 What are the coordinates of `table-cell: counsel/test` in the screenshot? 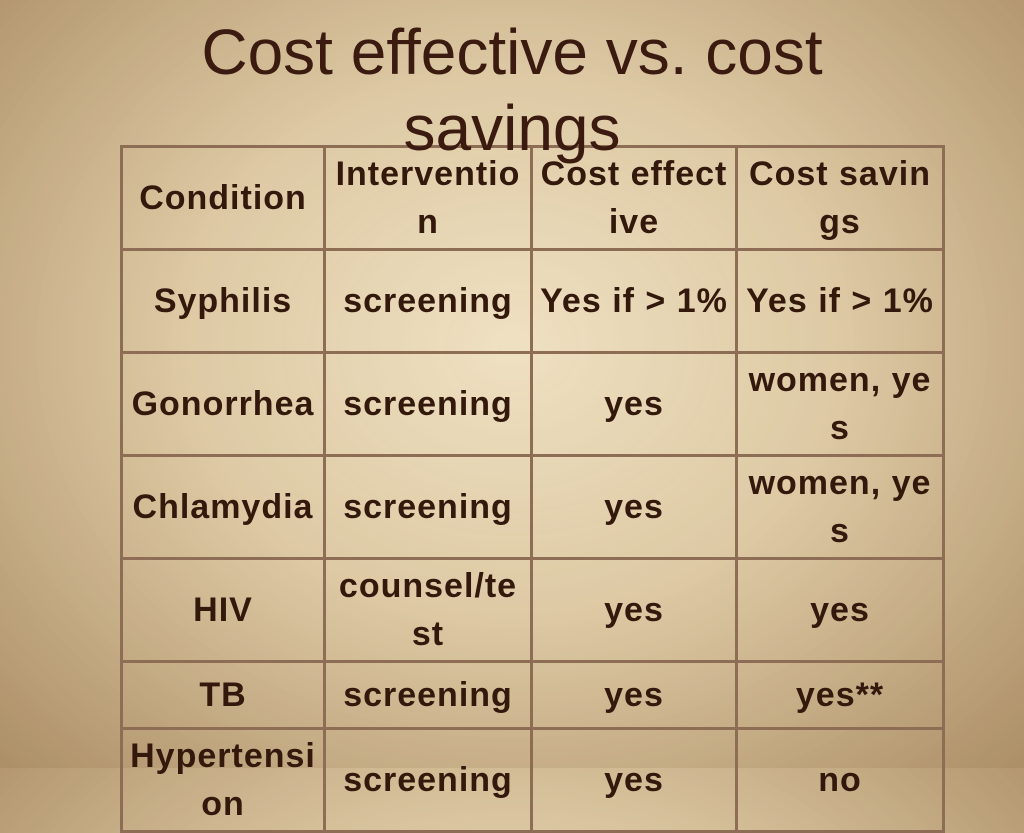 It's located at (428, 610).